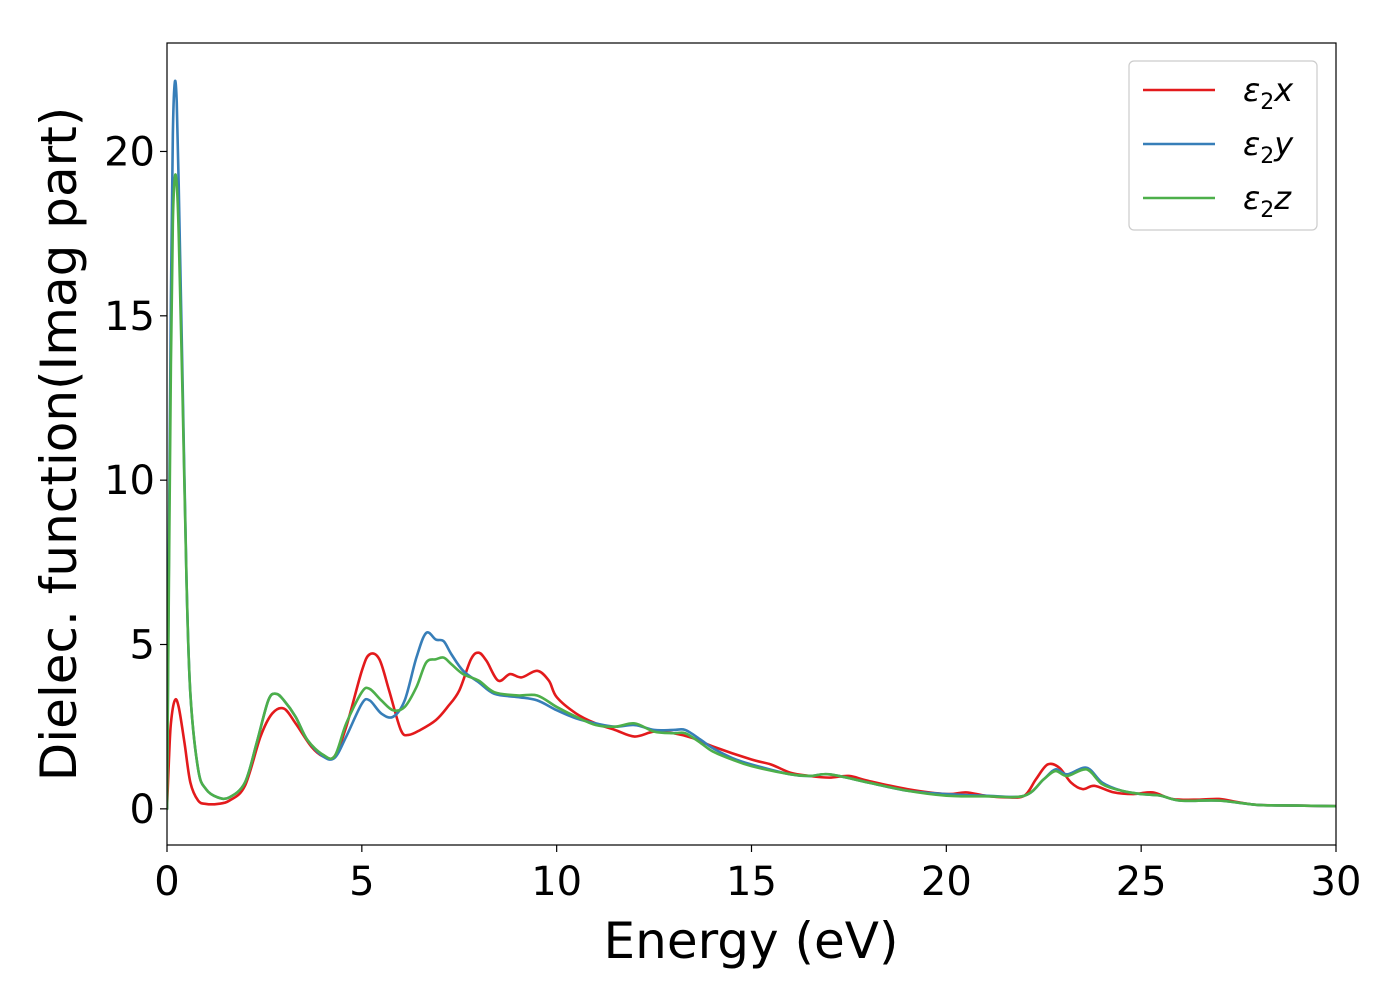 The image size is (1400, 1000). Describe the element at coordinates (129, 152) in the screenshot. I see `y-tick-label: 20` at that location.